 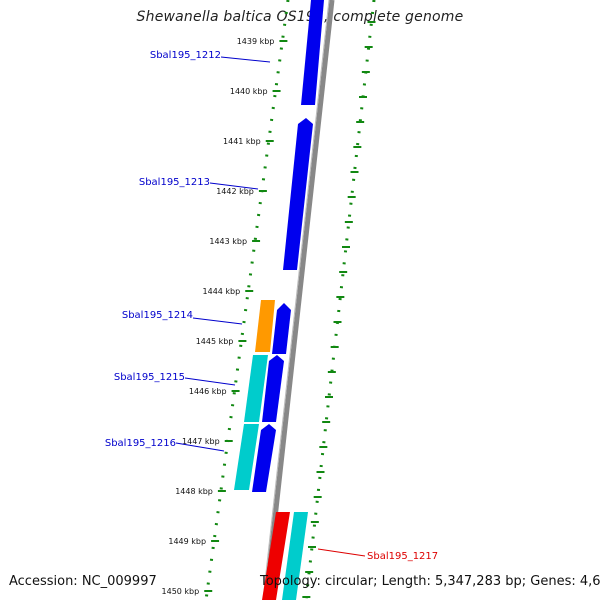 I want to click on gene-label-1214: Sbal195_1214, so click(x=157, y=315).